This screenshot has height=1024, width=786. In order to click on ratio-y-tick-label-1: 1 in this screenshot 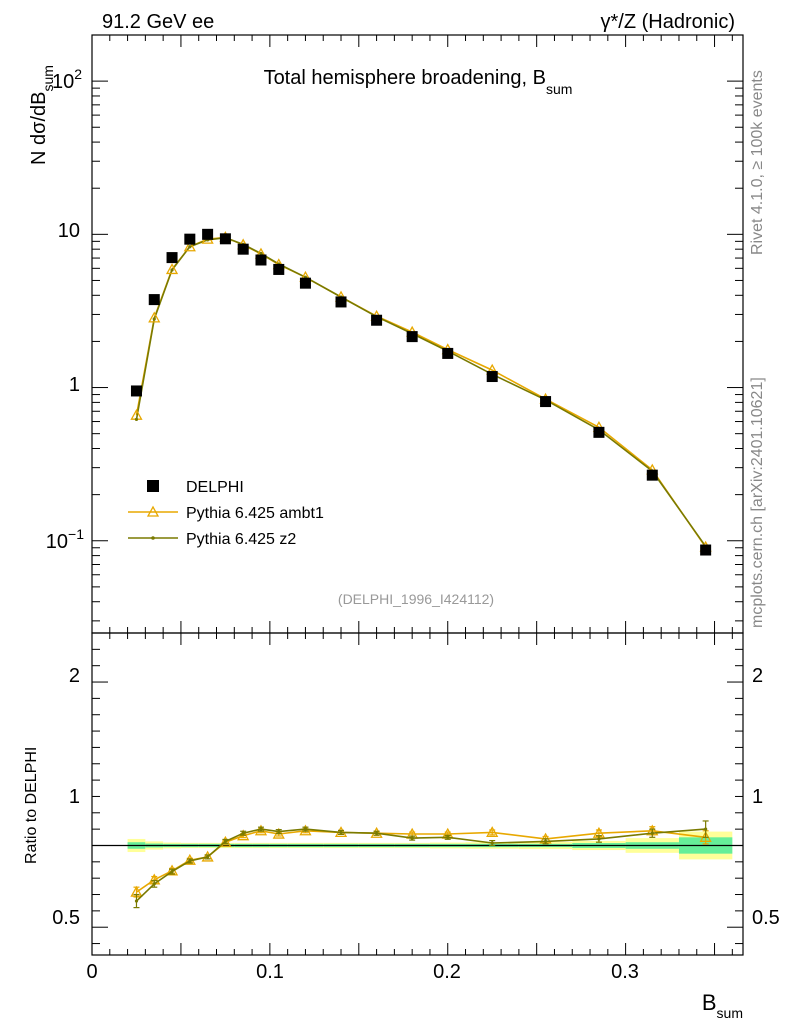, I will do `click(74, 797)`.